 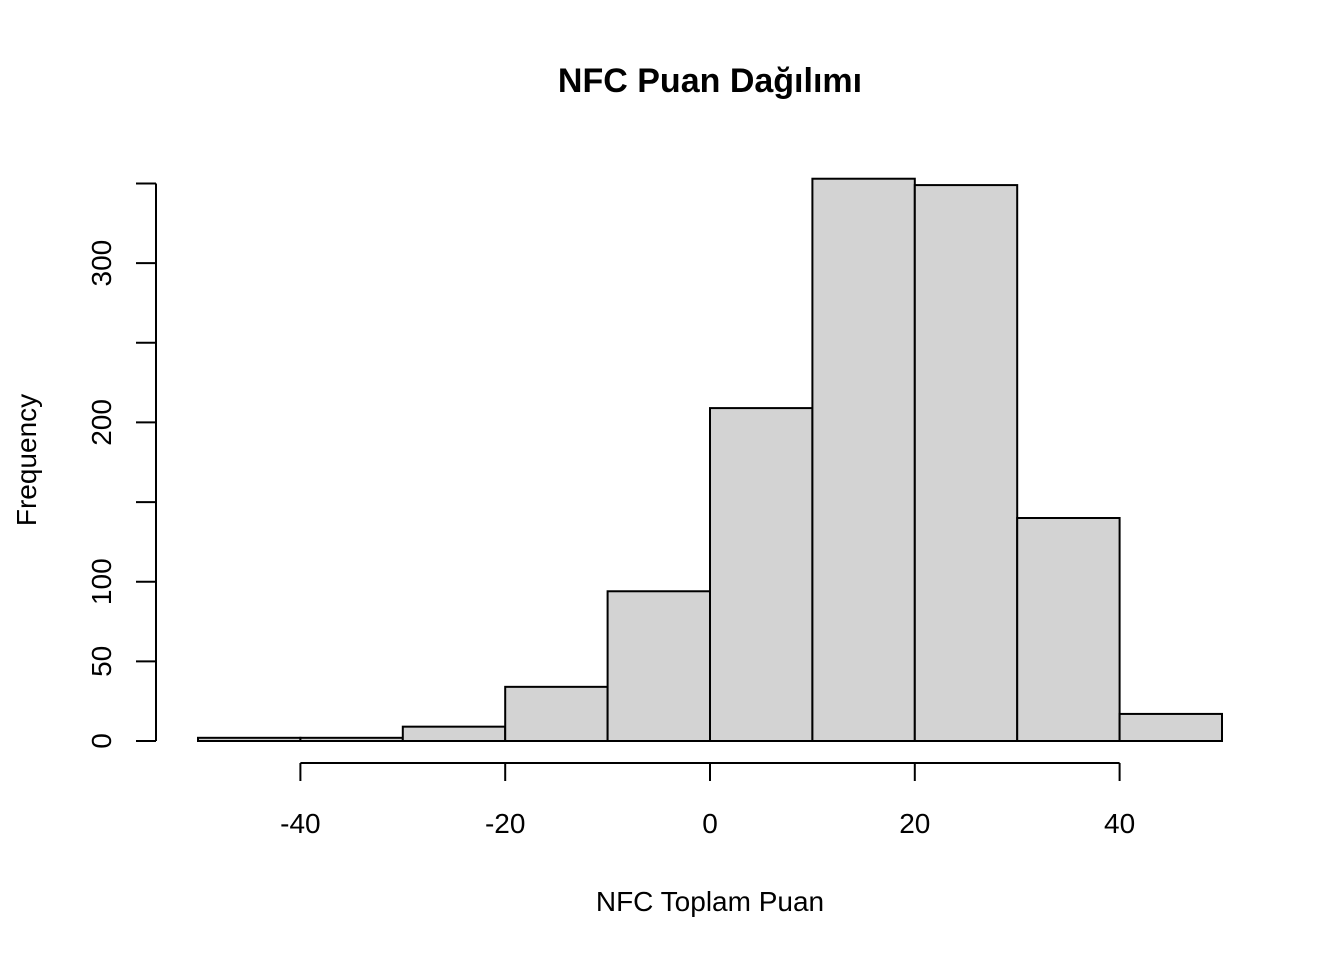 What do you see at coordinates (914, 823) in the screenshot?
I see `x-tick-label: 20` at bounding box center [914, 823].